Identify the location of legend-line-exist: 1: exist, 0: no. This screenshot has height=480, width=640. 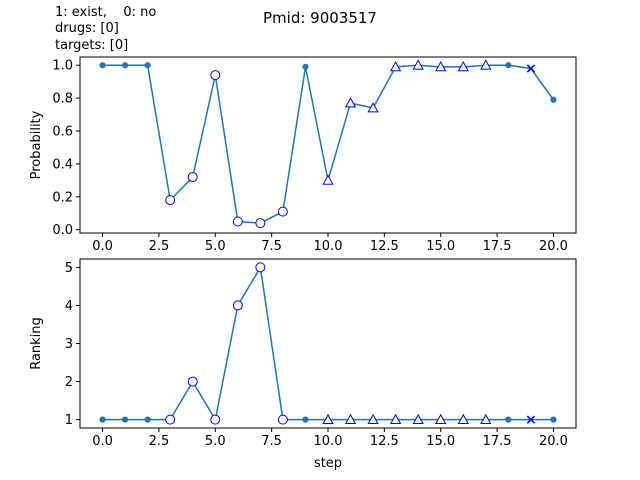
(105, 12).